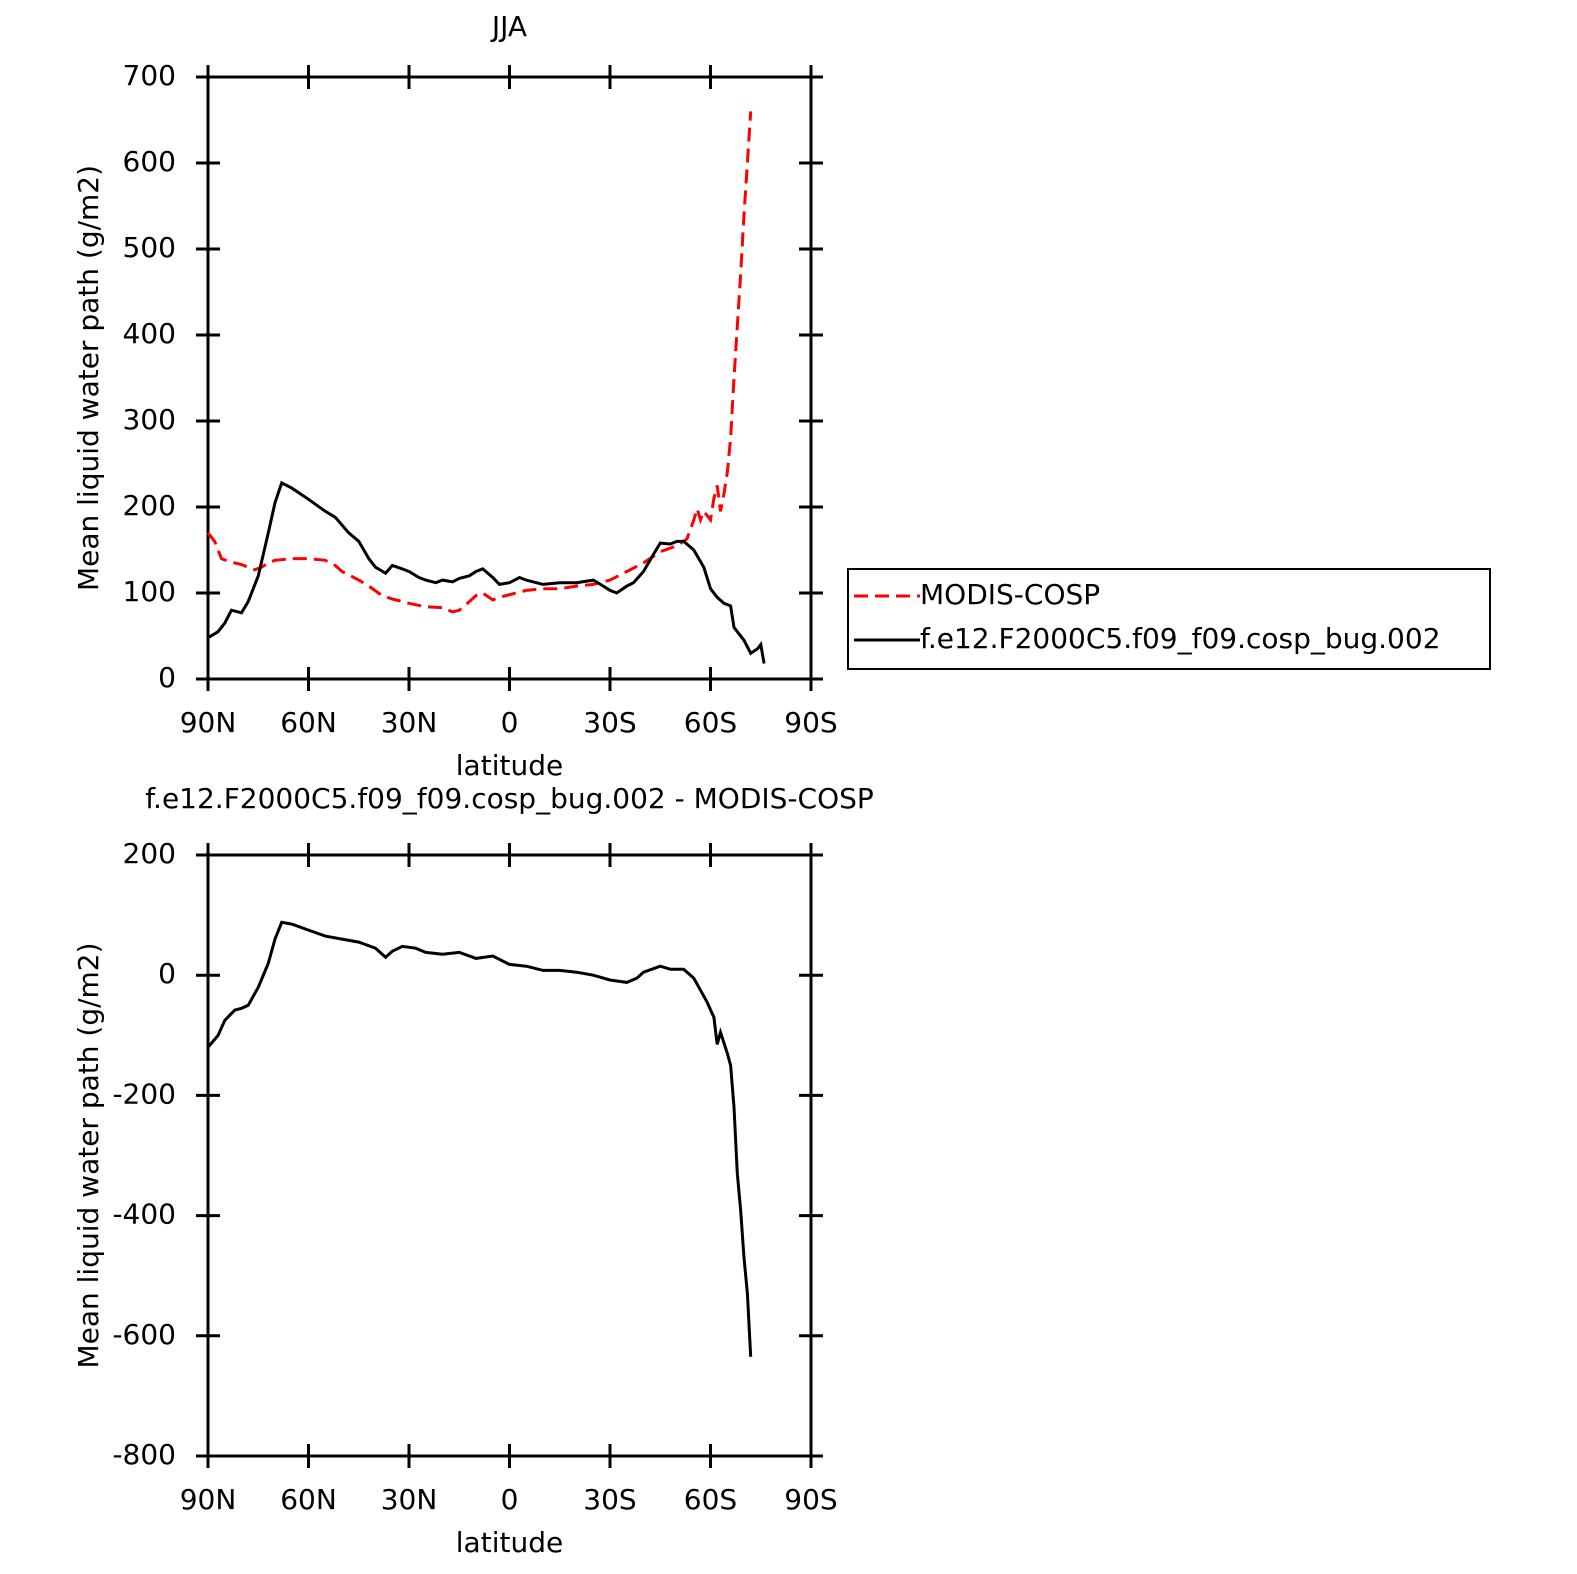 This screenshot has width=1577, height=1574. I want to click on y-tick-label: 100, so click(149, 591).